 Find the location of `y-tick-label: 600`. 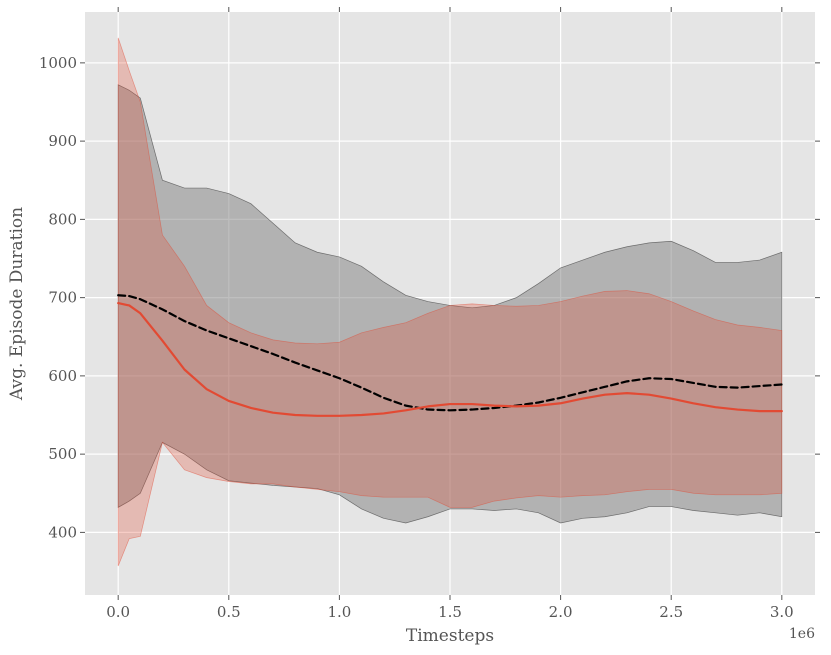

y-tick-label: 600 is located at coordinates (62, 376).